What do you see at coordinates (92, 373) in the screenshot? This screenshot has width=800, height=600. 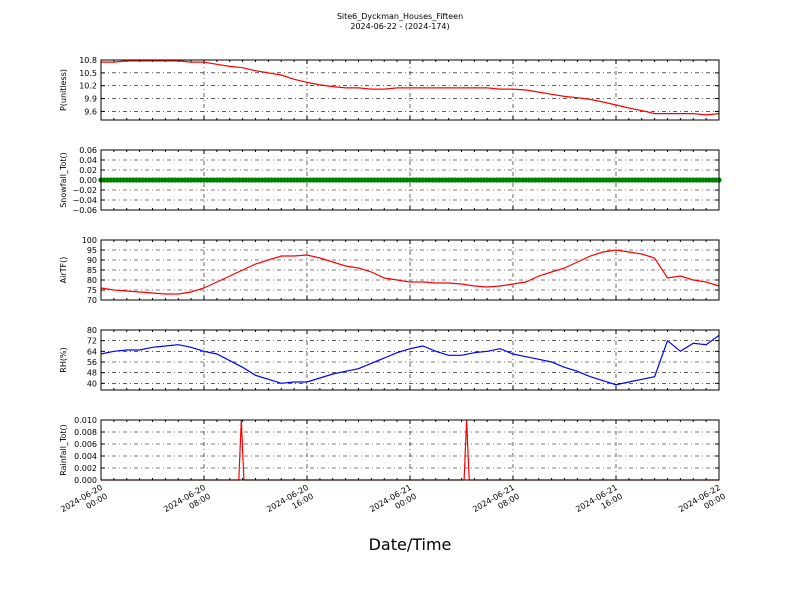 I see `y-tick-label: 48` at bounding box center [92, 373].